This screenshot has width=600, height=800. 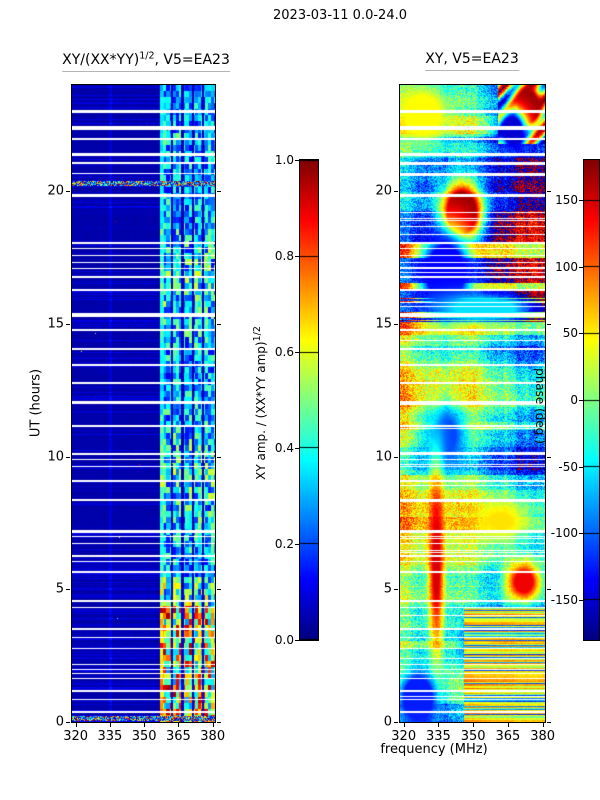 What do you see at coordinates (147, 55) in the screenshot?
I see `amplitude-title-superscript: 1/2` at bounding box center [147, 55].